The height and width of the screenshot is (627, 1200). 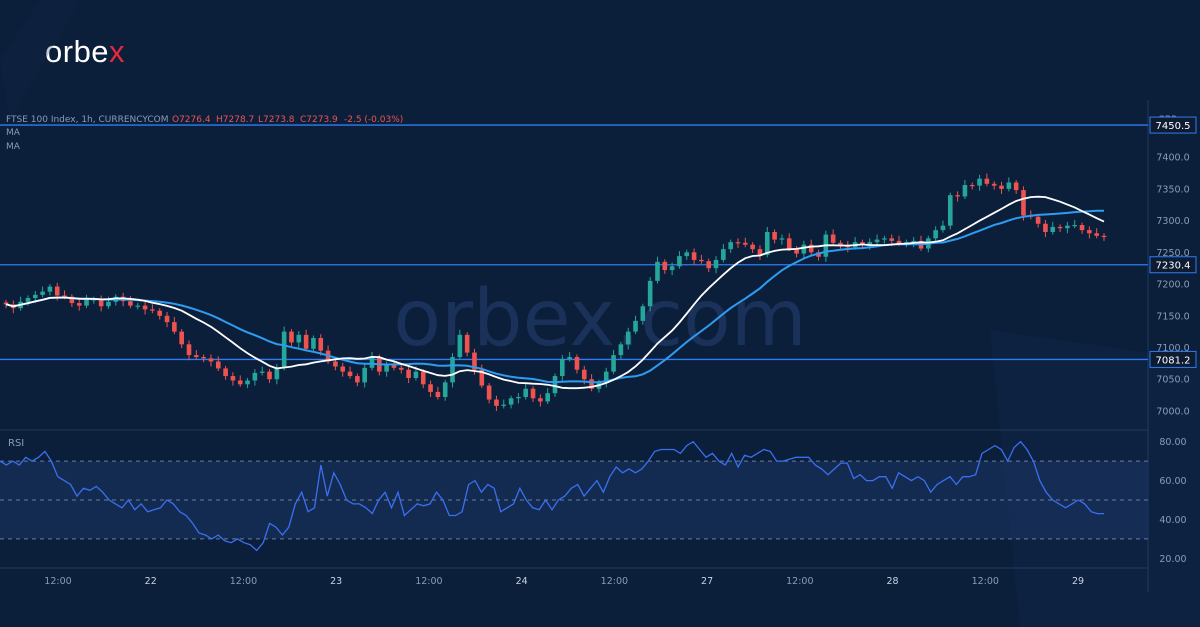 What do you see at coordinates (276, 120) in the screenshot?
I see `ohlc-low: L7273.8` at bounding box center [276, 120].